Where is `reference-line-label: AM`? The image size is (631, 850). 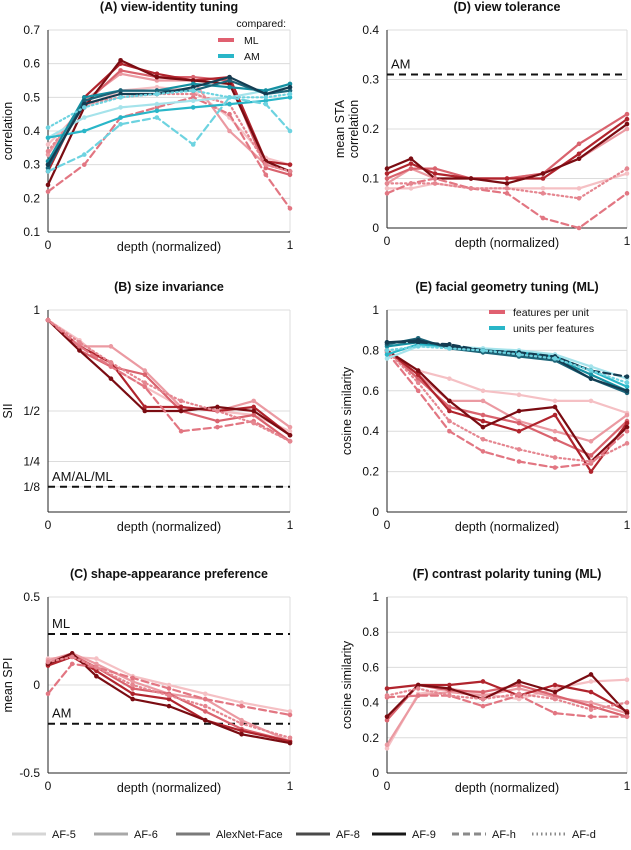 reference-line-label: AM is located at coordinates (401, 64).